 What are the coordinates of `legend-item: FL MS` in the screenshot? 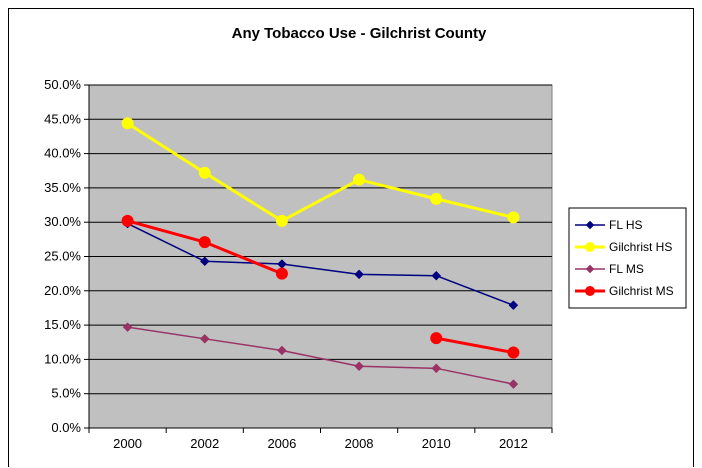 It's located at (609, 269).